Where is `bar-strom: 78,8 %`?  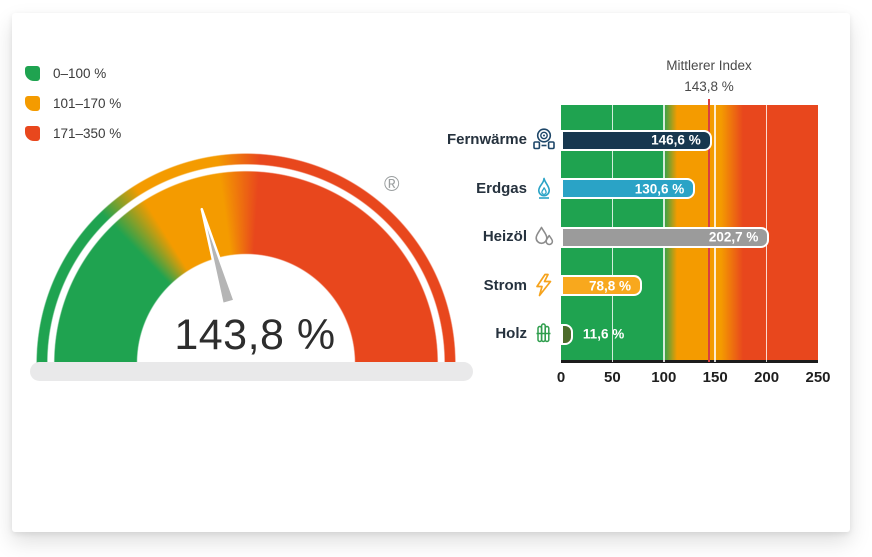 bar-strom: 78,8 % is located at coordinates (601, 285).